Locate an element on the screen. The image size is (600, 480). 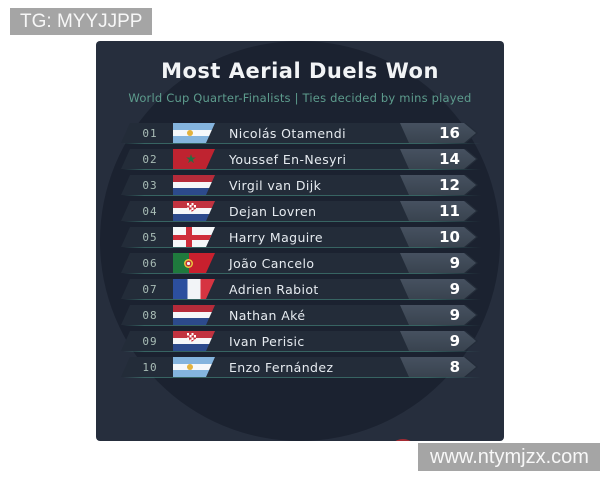
table-row: 07 Adrien Rabiot 9 is located at coordinates (301, 289).